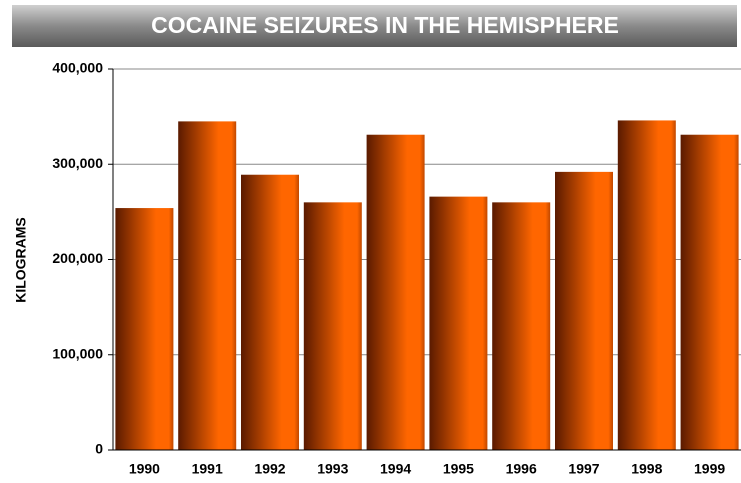 This screenshot has width=741, height=483. Describe the element at coordinates (99, 449) in the screenshot. I see `y-tick-label: 0` at that location.